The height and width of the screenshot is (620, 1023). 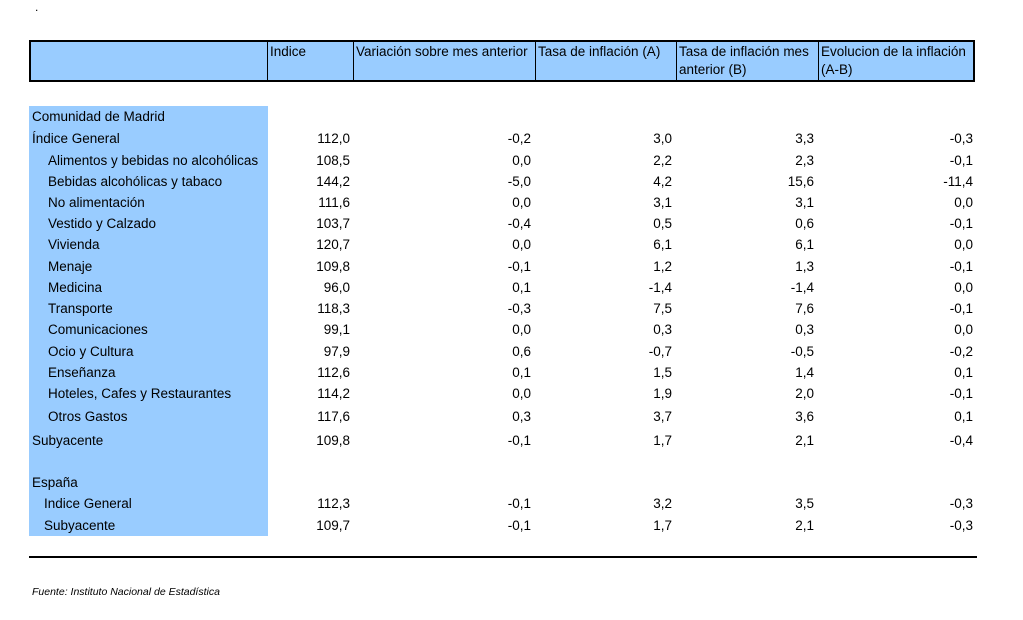 What do you see at coordinates (333, 138) in the screenshot?
I see `cell-value: 112,0` at bounding box center [333, 138].